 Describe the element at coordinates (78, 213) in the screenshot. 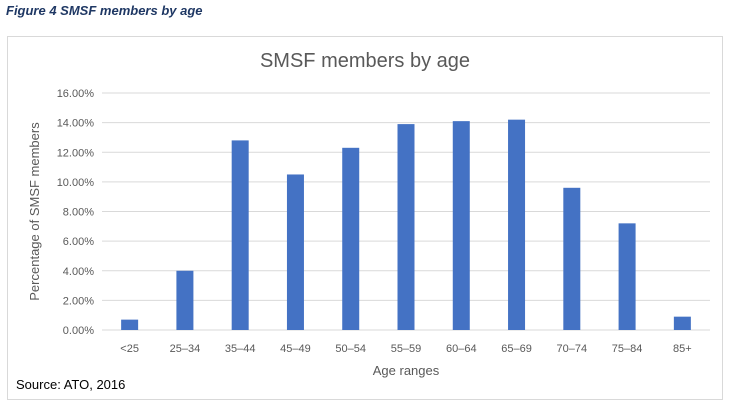

I see `y-tick-label: 8.00%` at that location.